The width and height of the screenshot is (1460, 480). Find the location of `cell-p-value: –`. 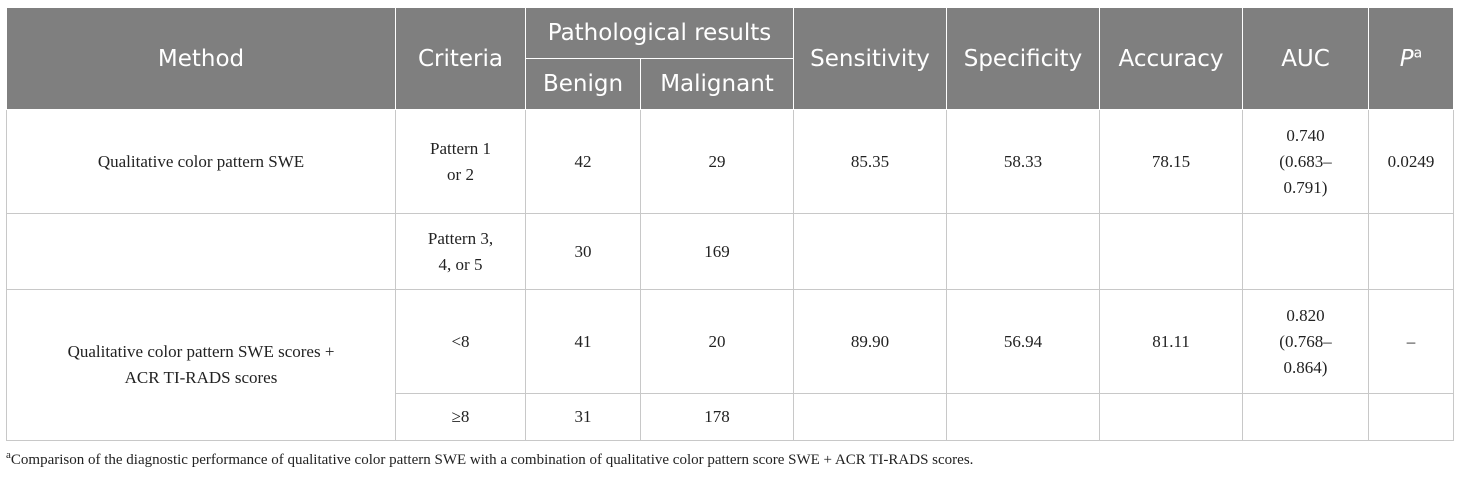

cell-p-value: – is located at coordinates (1411, 341).